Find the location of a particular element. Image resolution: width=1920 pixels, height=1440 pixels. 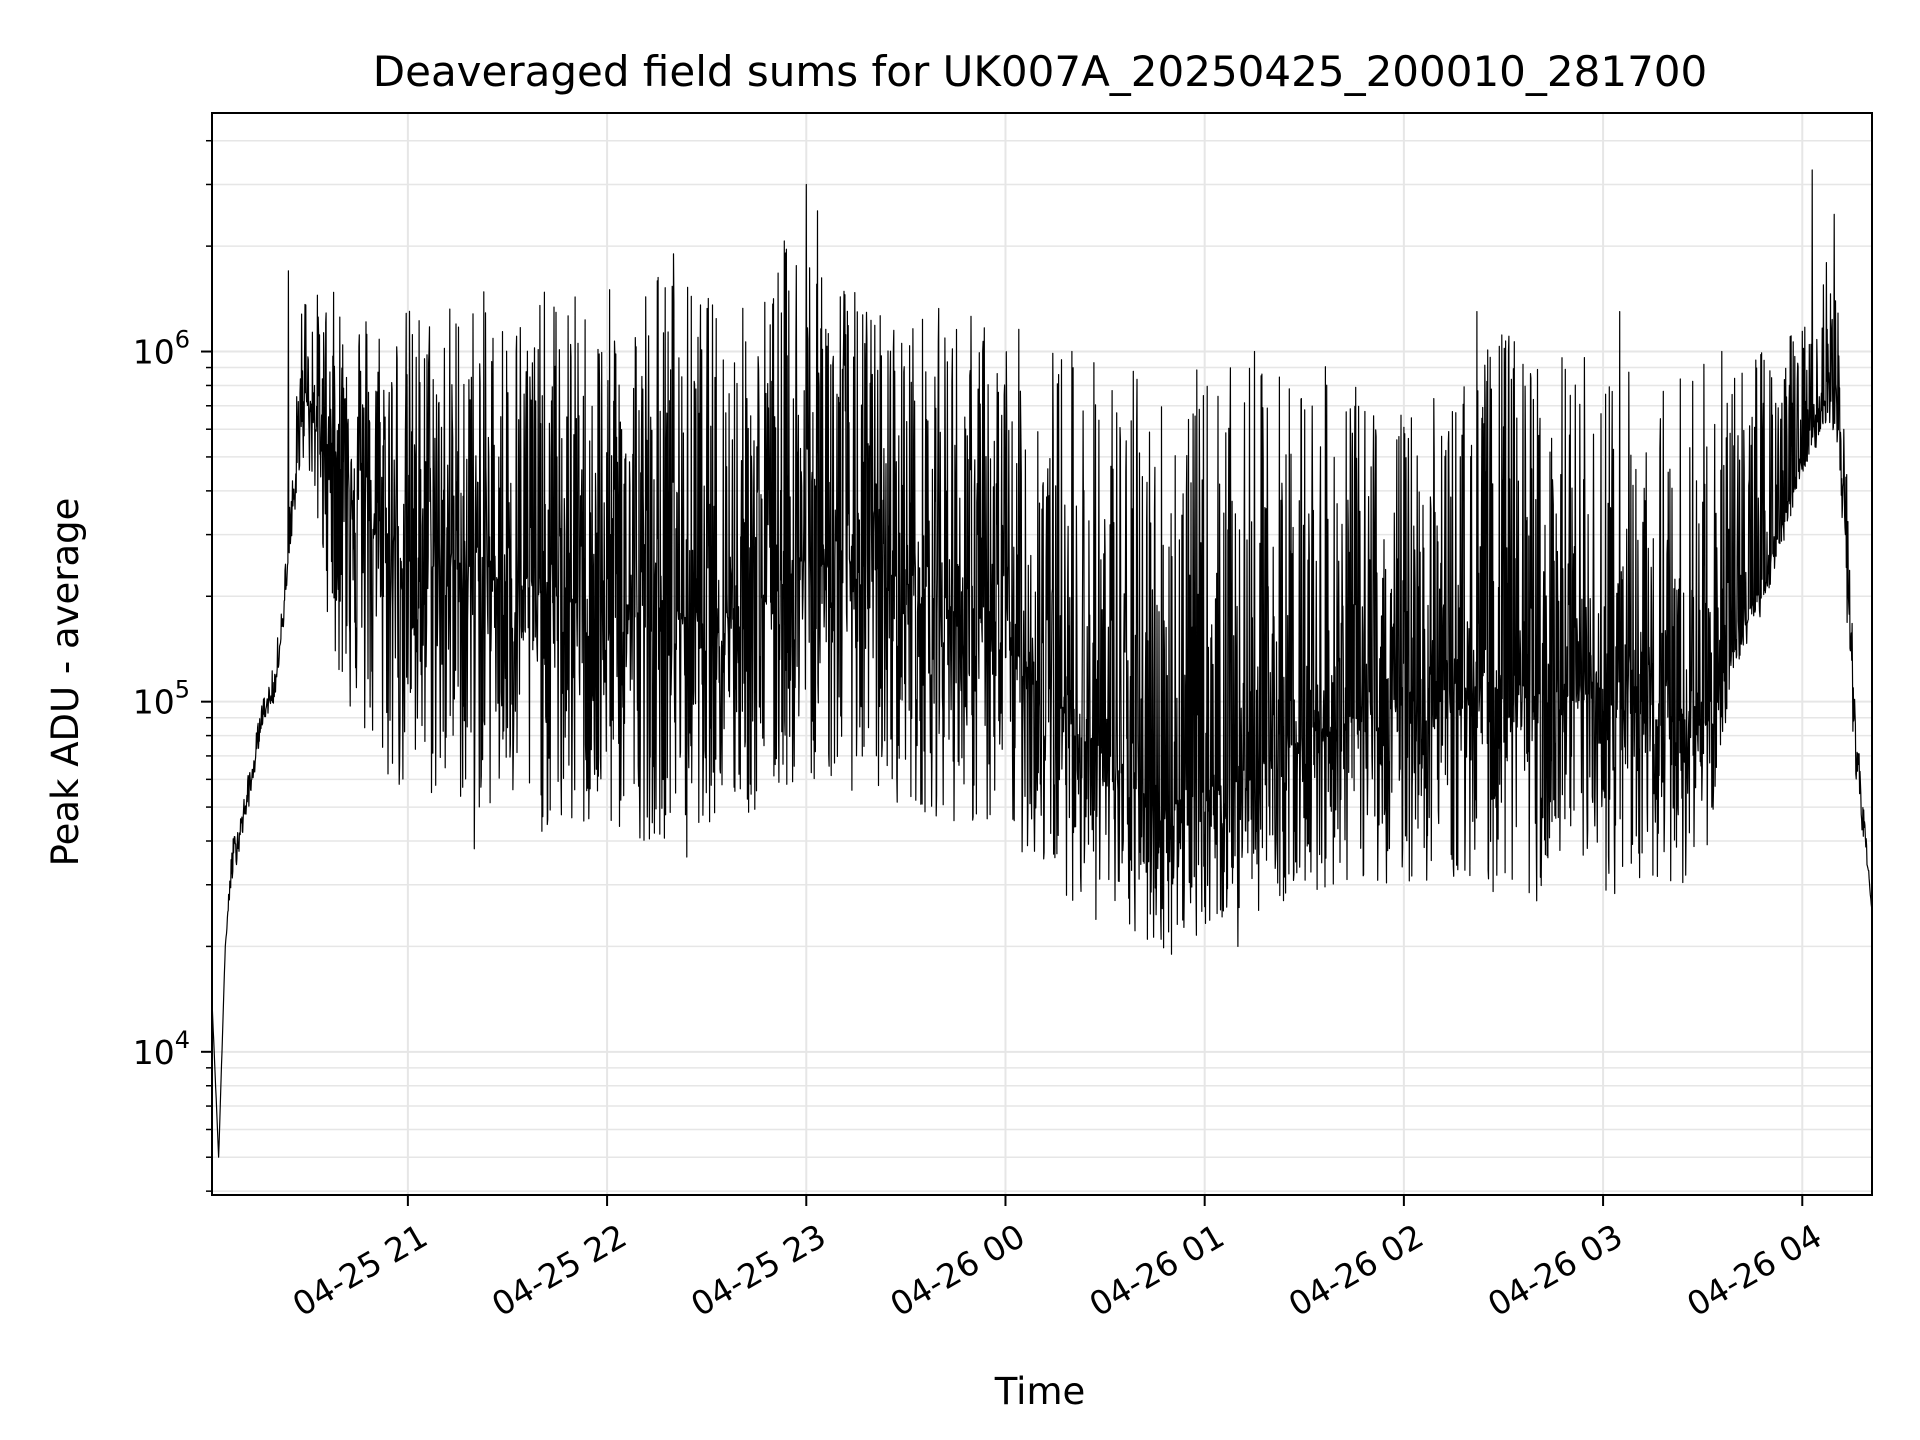

y-tick-label: 10⁵ is located at coordinates (161, 699).